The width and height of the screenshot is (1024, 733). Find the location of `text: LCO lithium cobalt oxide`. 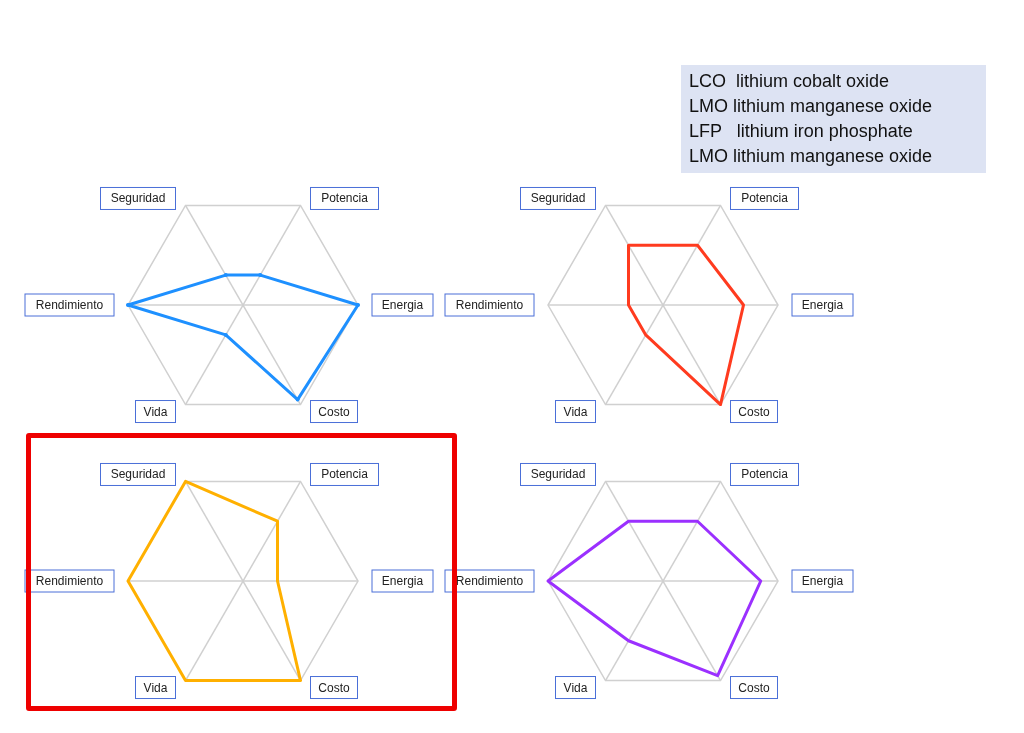

text: LCO lithium cobalt oxide is located at coordinates (790, 81).